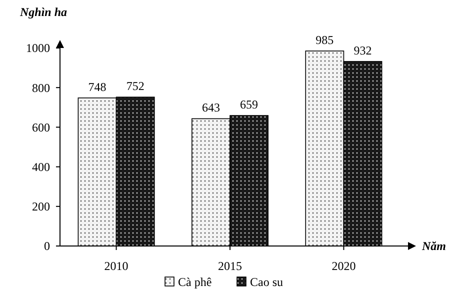 The height and width of the screenshot is (300, 466). I want to click on y-tick-label: 400, so click(41, 167).